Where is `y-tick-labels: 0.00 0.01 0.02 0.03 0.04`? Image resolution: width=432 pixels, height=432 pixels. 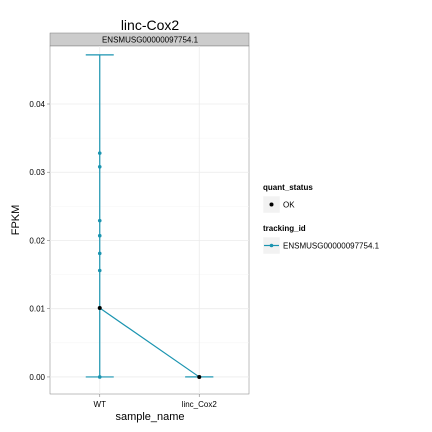
y-tick-labels: 0.00 0.01 0.02 0.03 0.04 is located at coordinates (39, 241).